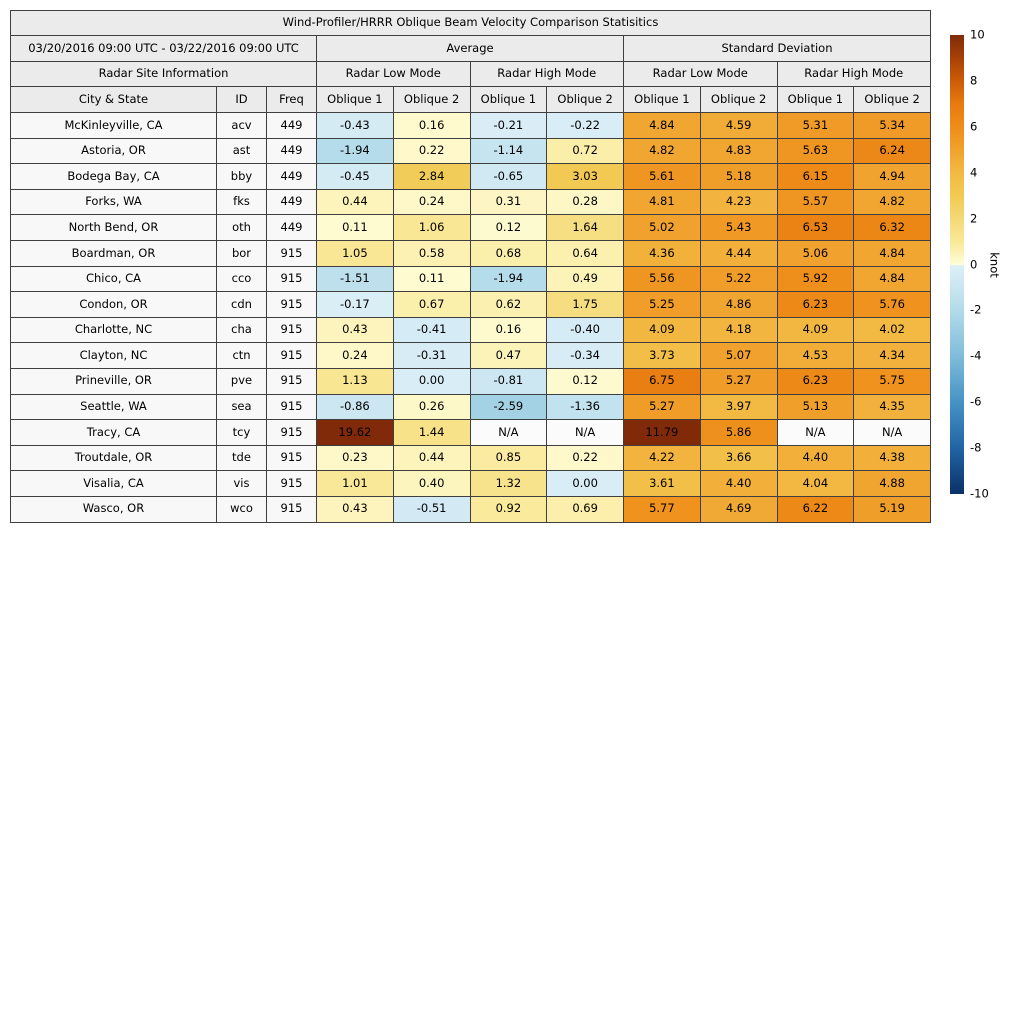 The height and width of the screenshot is (1024, 1024). What do you see at coordinates (662, 355) in the screenshot?
I see `value-cell: 3.73` at bounding box center [662, 355].